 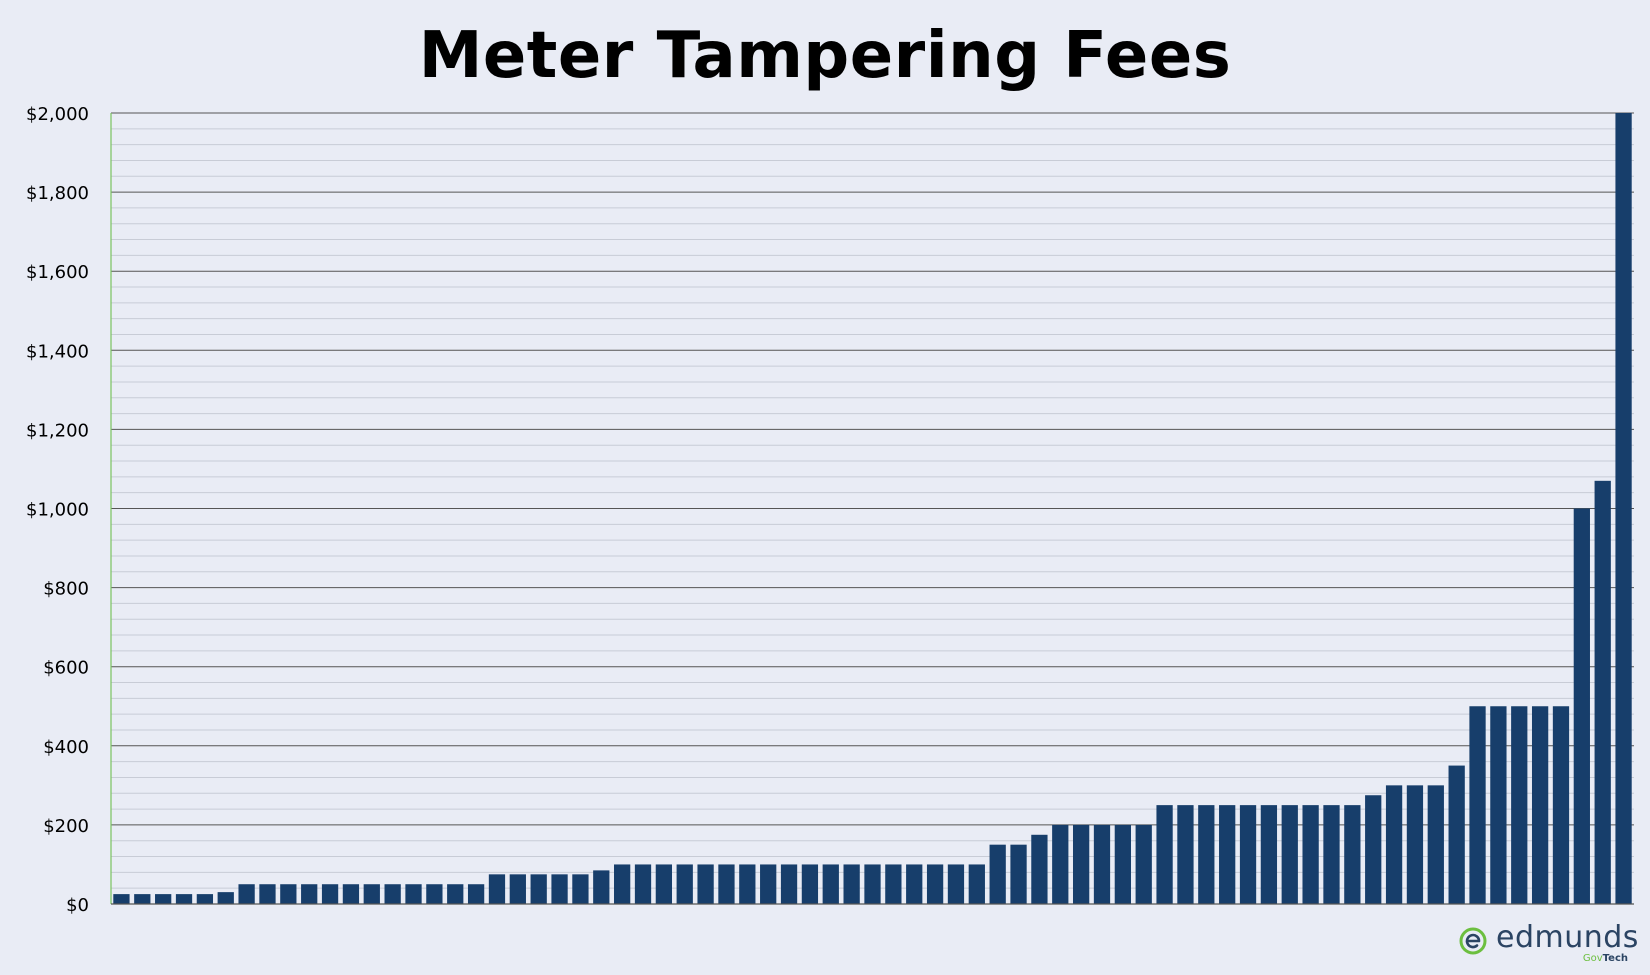 I want to click on logo-sub-prefix: Gov, so click(x=1592, y=958).